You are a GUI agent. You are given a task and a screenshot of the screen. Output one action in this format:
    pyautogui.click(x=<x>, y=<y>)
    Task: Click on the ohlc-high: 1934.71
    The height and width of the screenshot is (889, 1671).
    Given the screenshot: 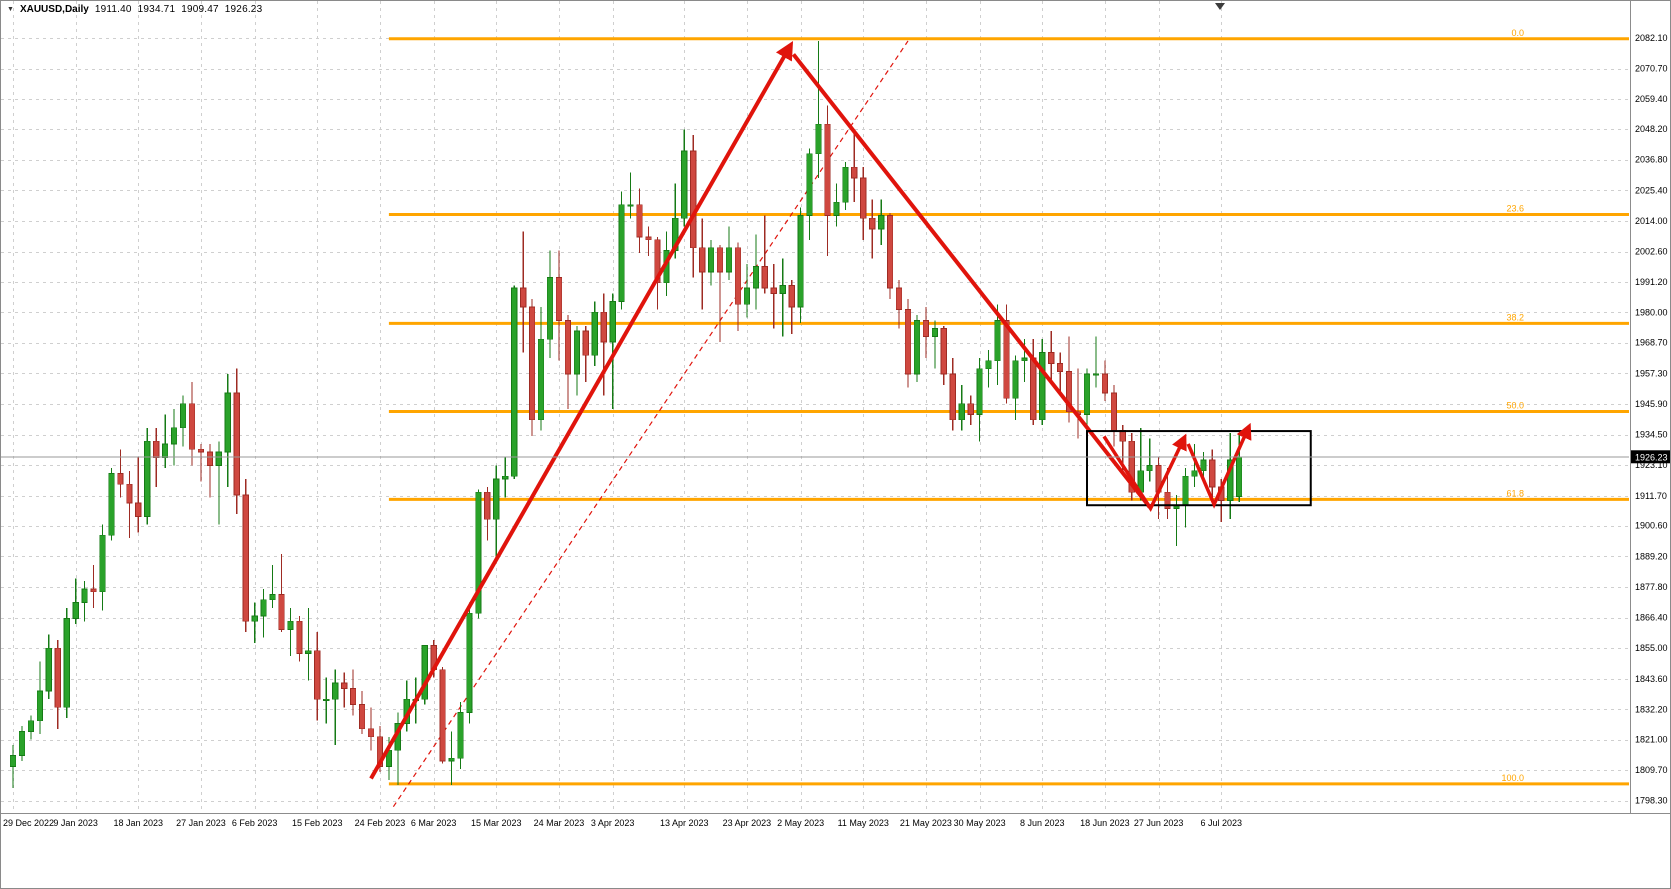 What is the action you would take?
    pyautogui.click(x=156, y=9)
    